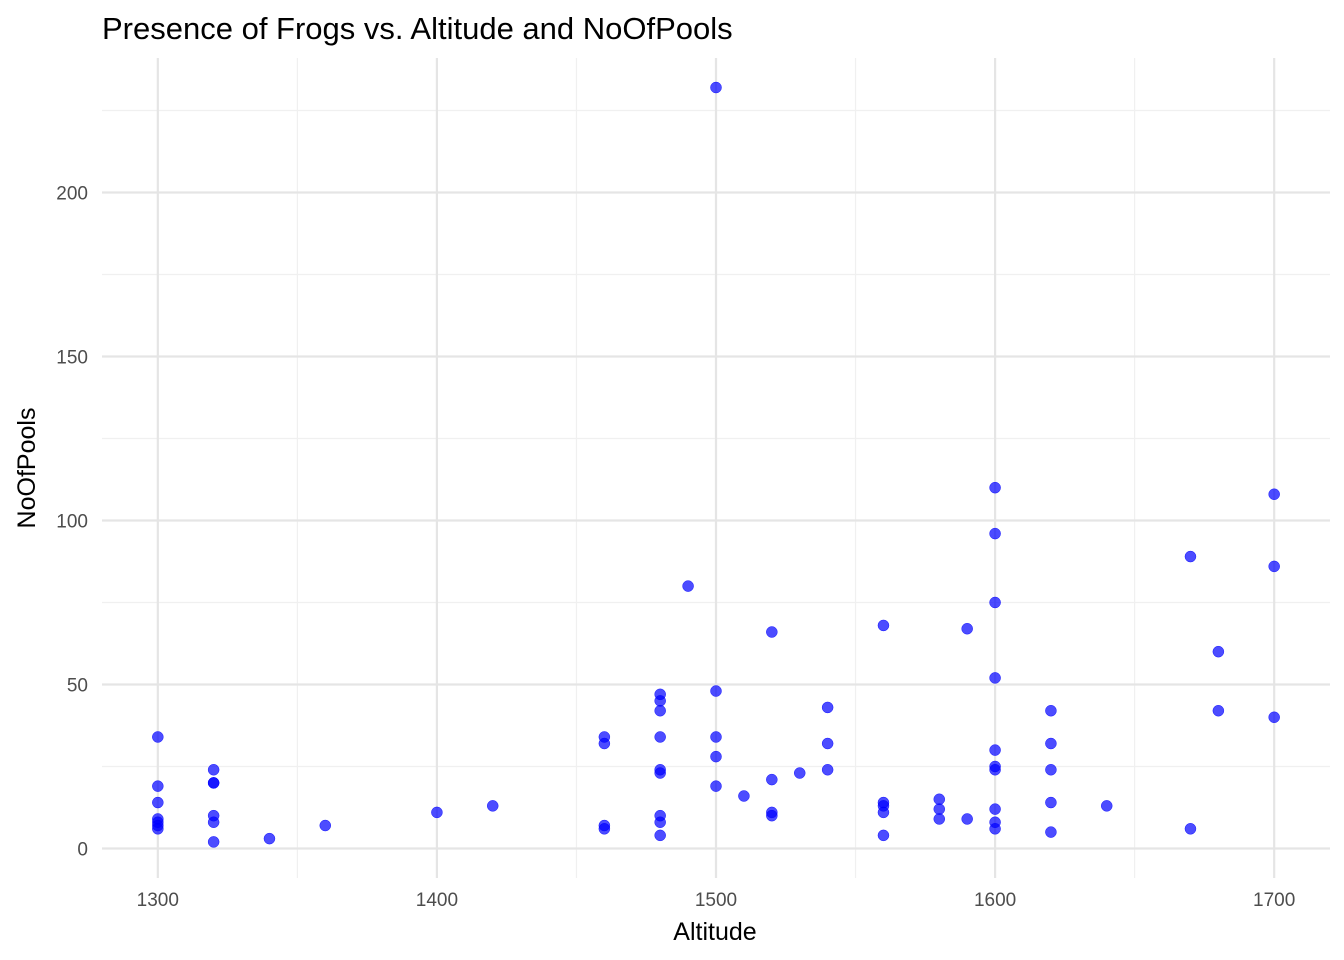  What do you see at coordinates (72, 357) in the screenshot?
I see `y-tick-label: 150` at bounding box center [72, 357].